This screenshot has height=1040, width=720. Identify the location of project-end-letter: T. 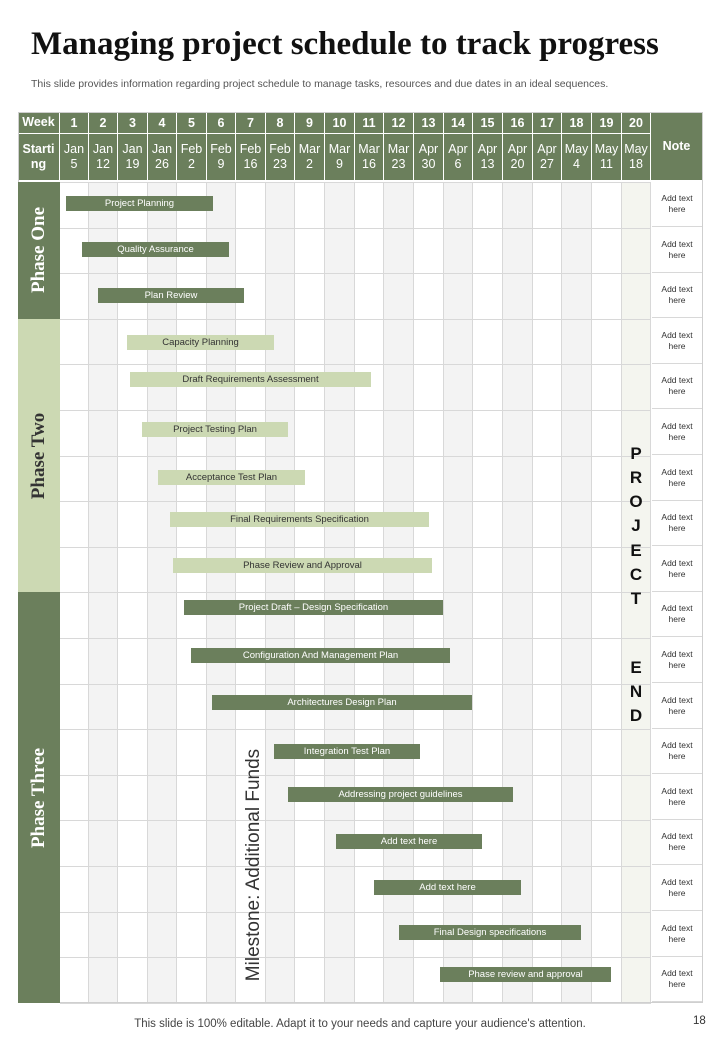
(636, 598).